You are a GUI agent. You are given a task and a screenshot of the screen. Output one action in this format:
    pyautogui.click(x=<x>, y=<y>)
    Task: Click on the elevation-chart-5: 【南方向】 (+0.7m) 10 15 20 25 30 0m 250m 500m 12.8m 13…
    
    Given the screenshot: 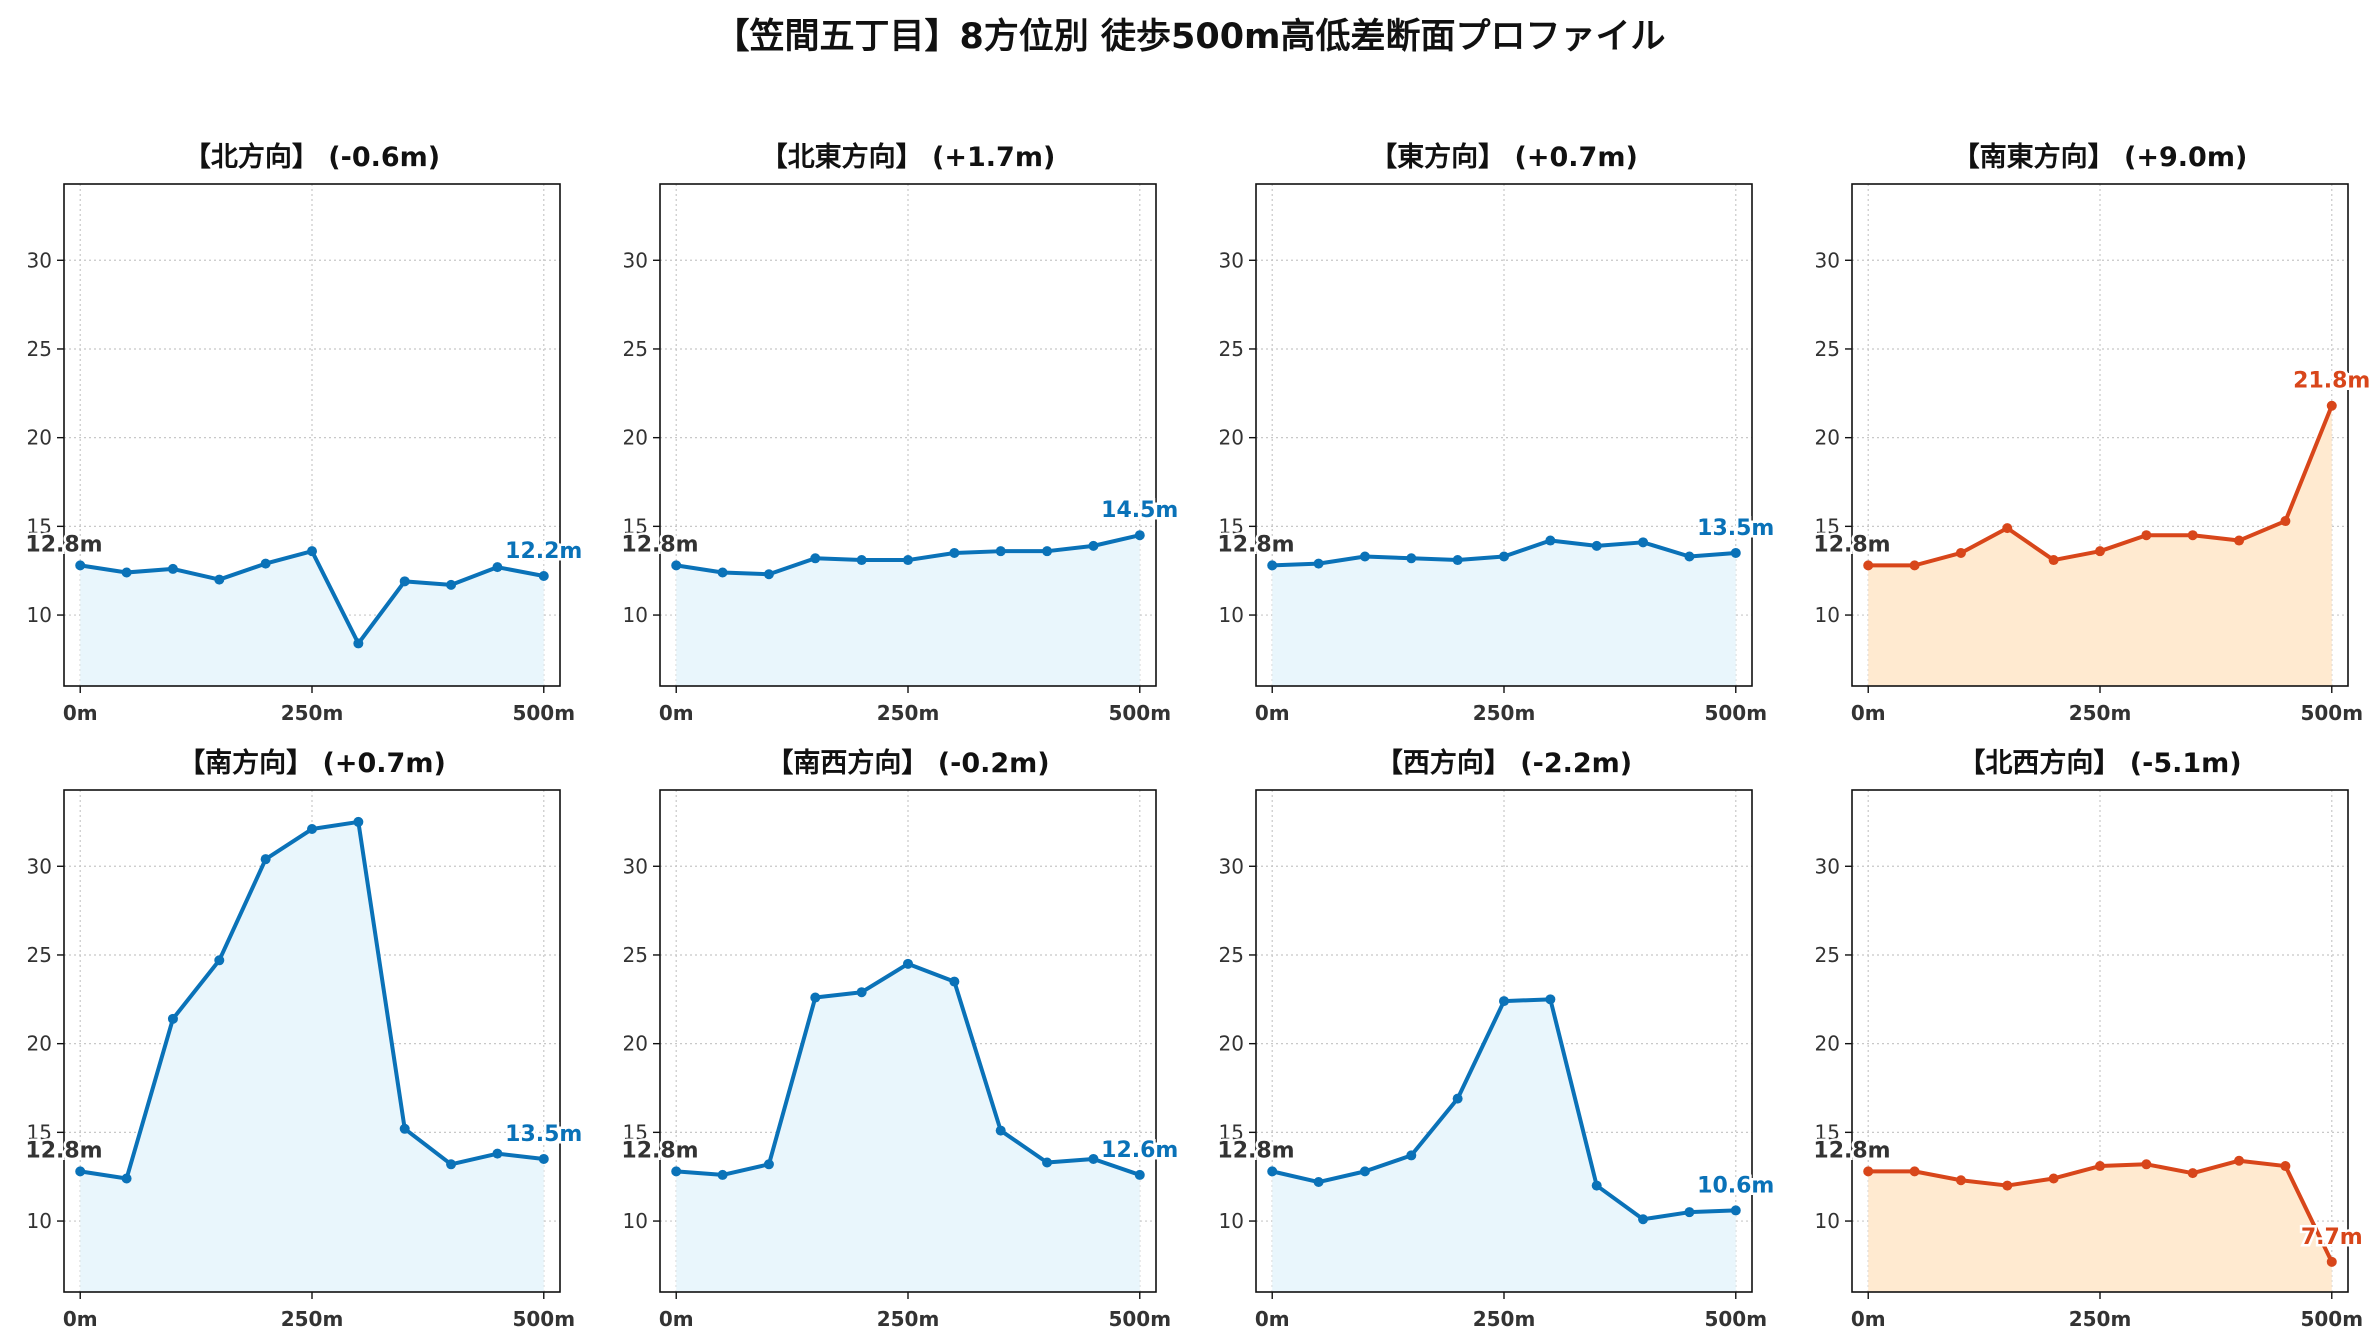 What is the action you would take?
    pyautogui.click(x=304, y=1039)
    